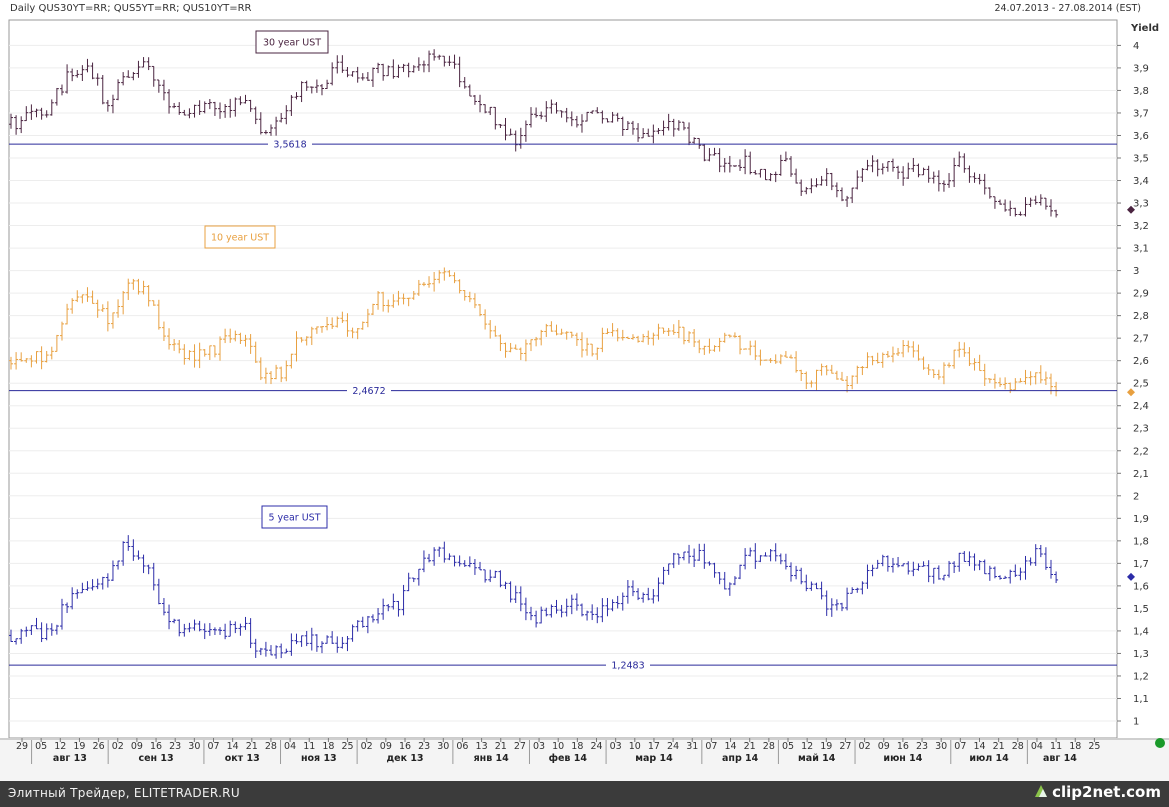 Image resolution: width=1169 pixels, height=807 pixels. Describe the element at coordinates (1041, 791) in the screenshot. I see `clip2net-icon` at that location.